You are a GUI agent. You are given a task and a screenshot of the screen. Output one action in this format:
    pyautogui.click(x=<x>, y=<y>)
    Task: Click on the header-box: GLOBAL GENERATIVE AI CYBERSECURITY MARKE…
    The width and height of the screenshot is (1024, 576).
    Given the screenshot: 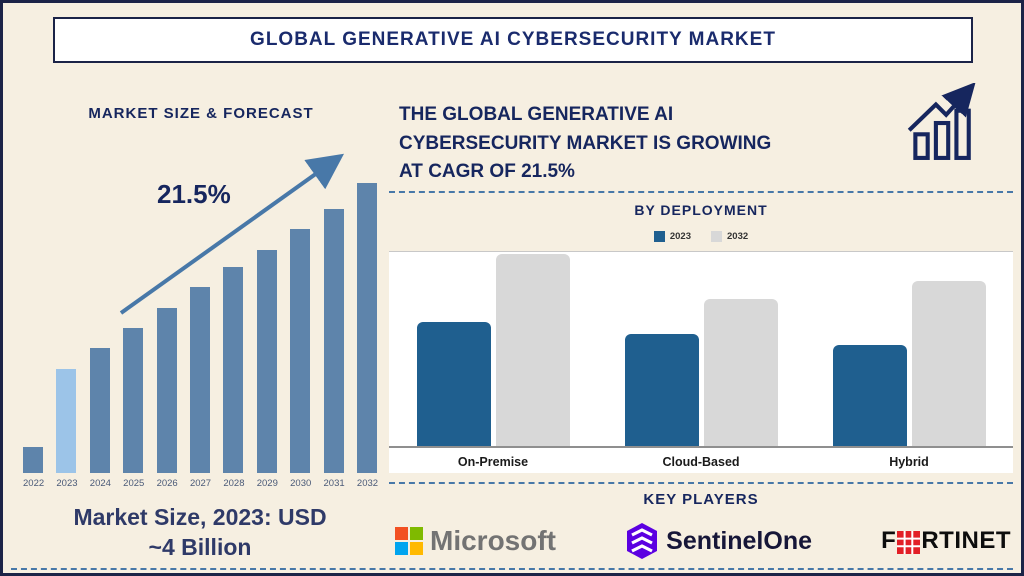 What is the action you would take?
    pyautogui.click(x=513, y=40)
    